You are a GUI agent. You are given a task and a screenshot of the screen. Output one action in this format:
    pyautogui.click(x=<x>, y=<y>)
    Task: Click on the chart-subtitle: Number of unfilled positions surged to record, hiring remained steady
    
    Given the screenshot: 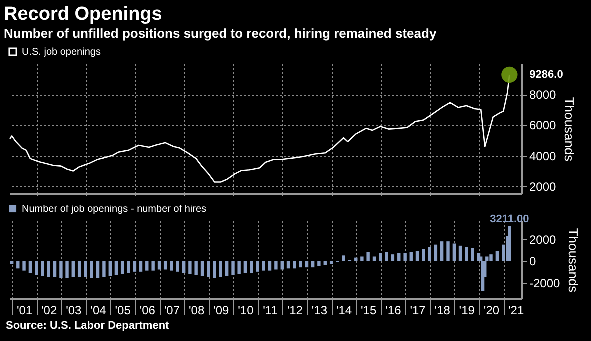 What is the action you would take?
    pyautogui.click(x=221, y=33)
    